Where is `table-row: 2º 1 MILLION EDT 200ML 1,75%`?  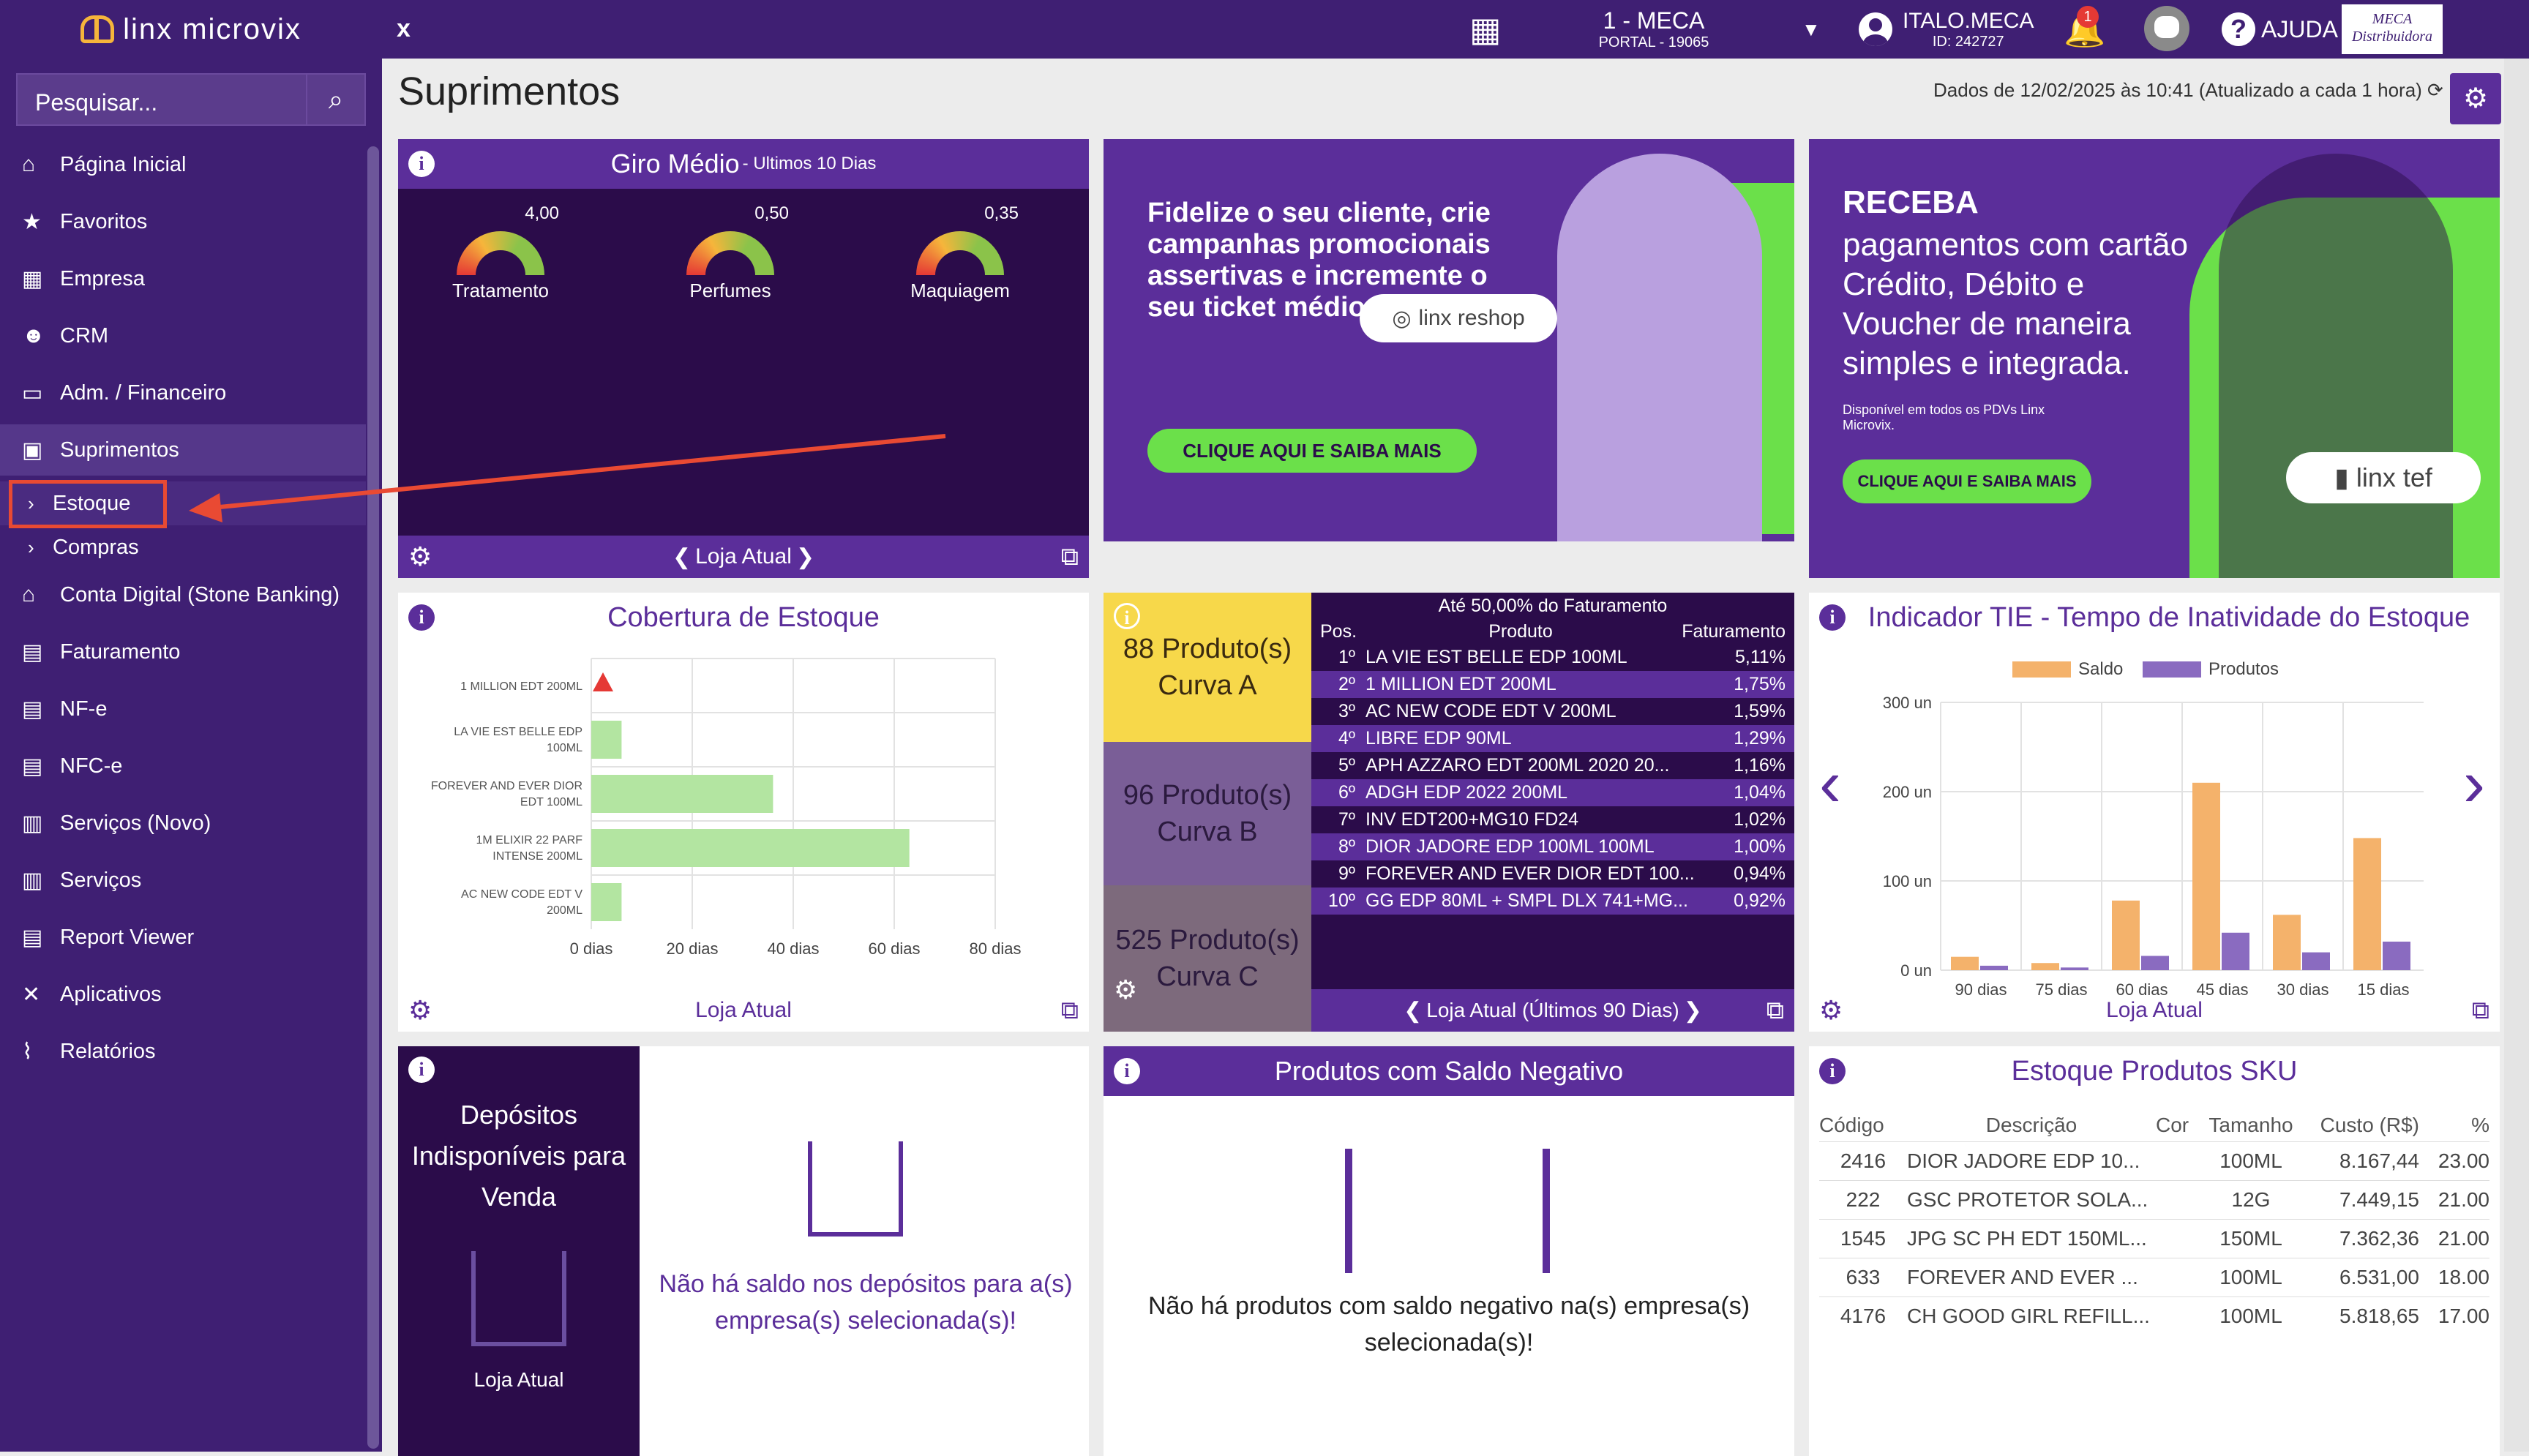 table-row: 2º 1 MILLION EDT 200ML 1,75% is located at coordinates (1553, 684).